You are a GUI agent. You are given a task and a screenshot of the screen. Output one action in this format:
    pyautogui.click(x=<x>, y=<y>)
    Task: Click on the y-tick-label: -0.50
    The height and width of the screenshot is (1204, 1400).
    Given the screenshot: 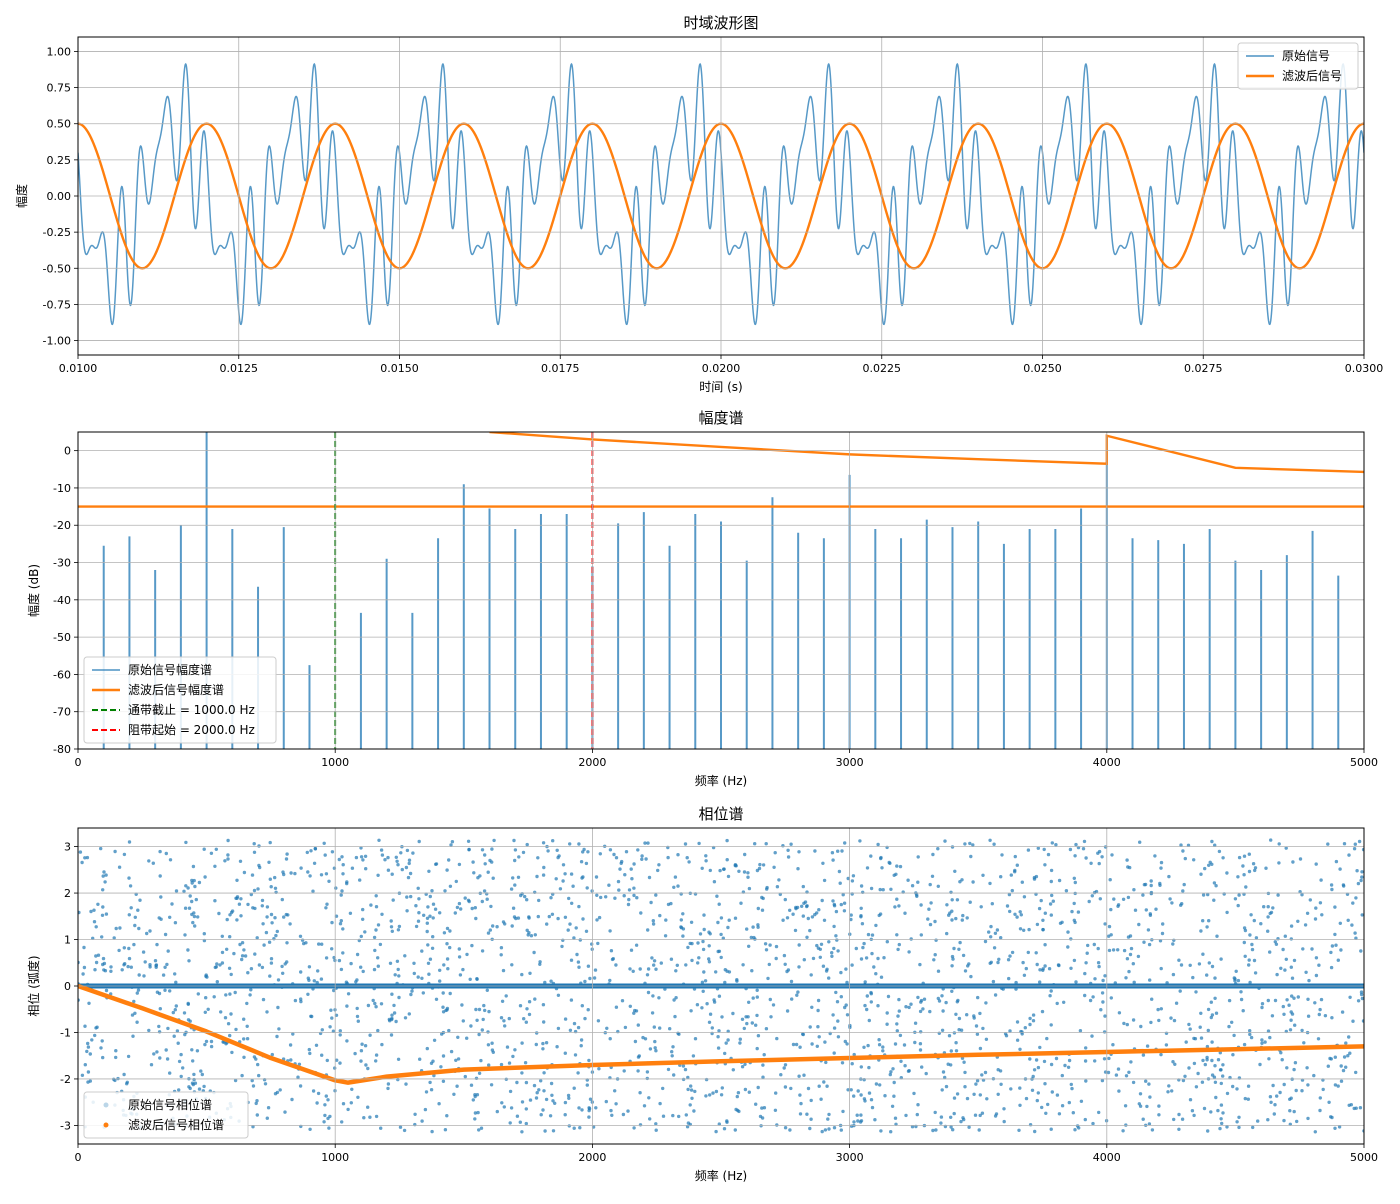 What is the action you would take?
    pyautogui.click(x=57, y=268)
    